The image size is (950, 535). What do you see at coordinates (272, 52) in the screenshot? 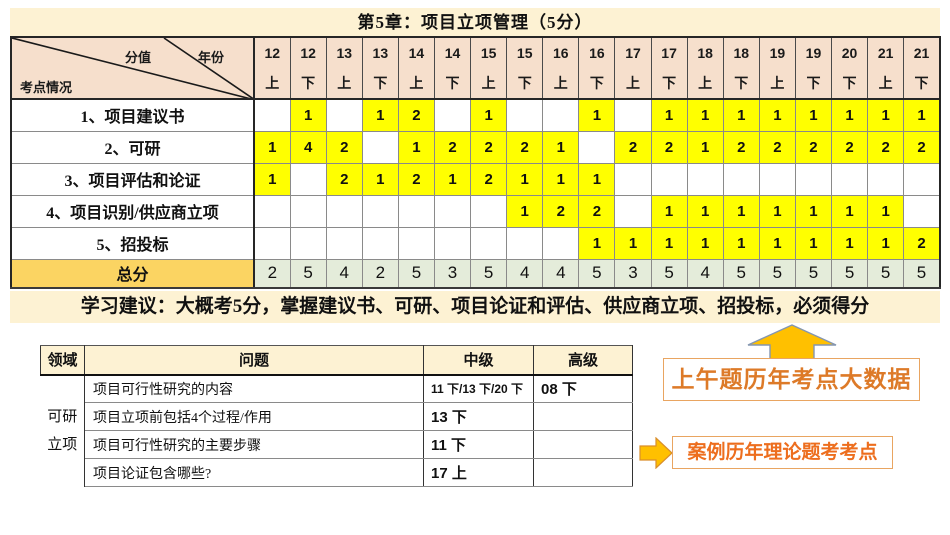
I see `year-header-cell: 12` at bounding box center [272, 52].